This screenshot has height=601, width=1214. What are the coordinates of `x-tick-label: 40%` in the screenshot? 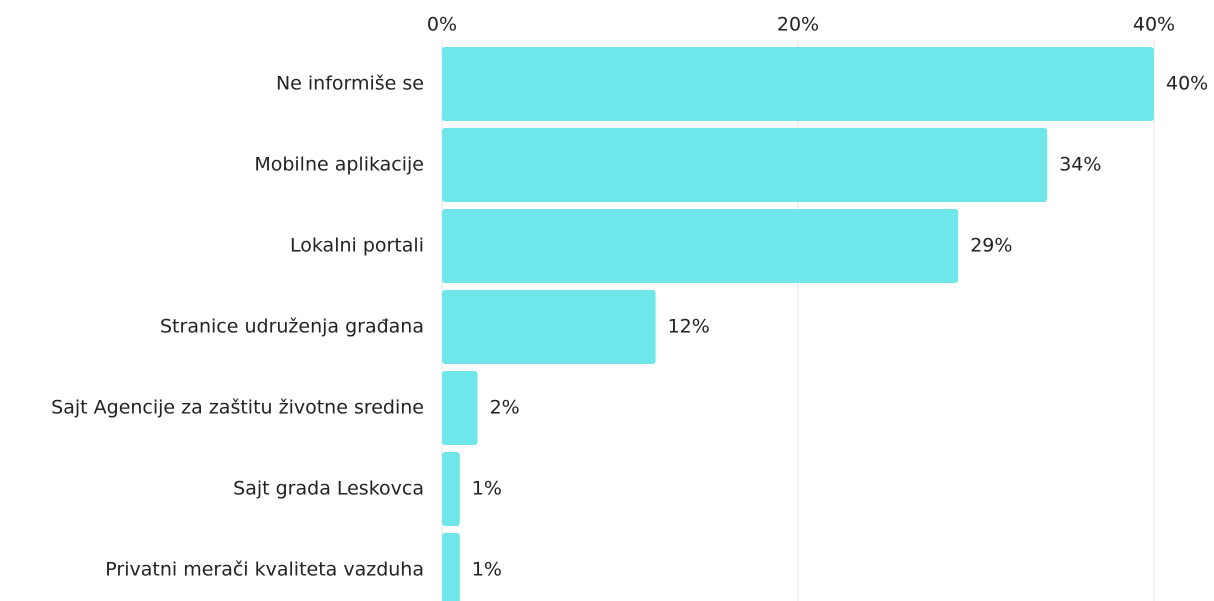 It's located at (1154, 25).